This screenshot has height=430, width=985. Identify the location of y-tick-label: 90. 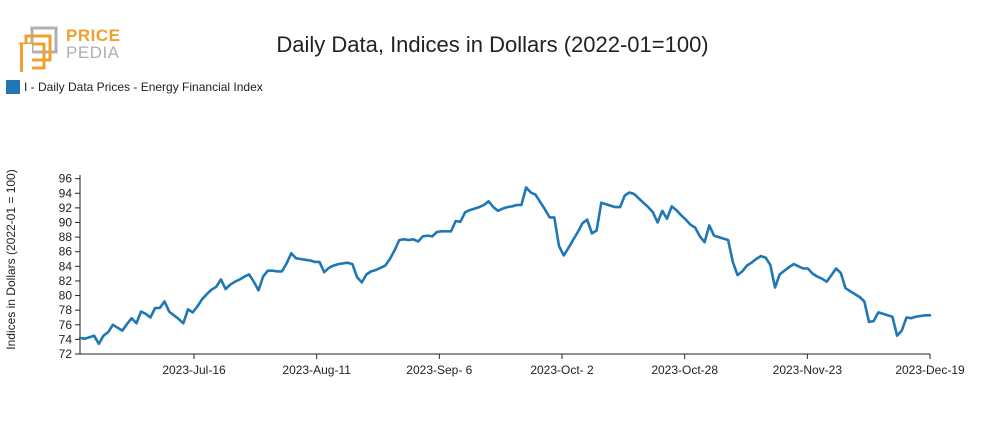
(66, 222).